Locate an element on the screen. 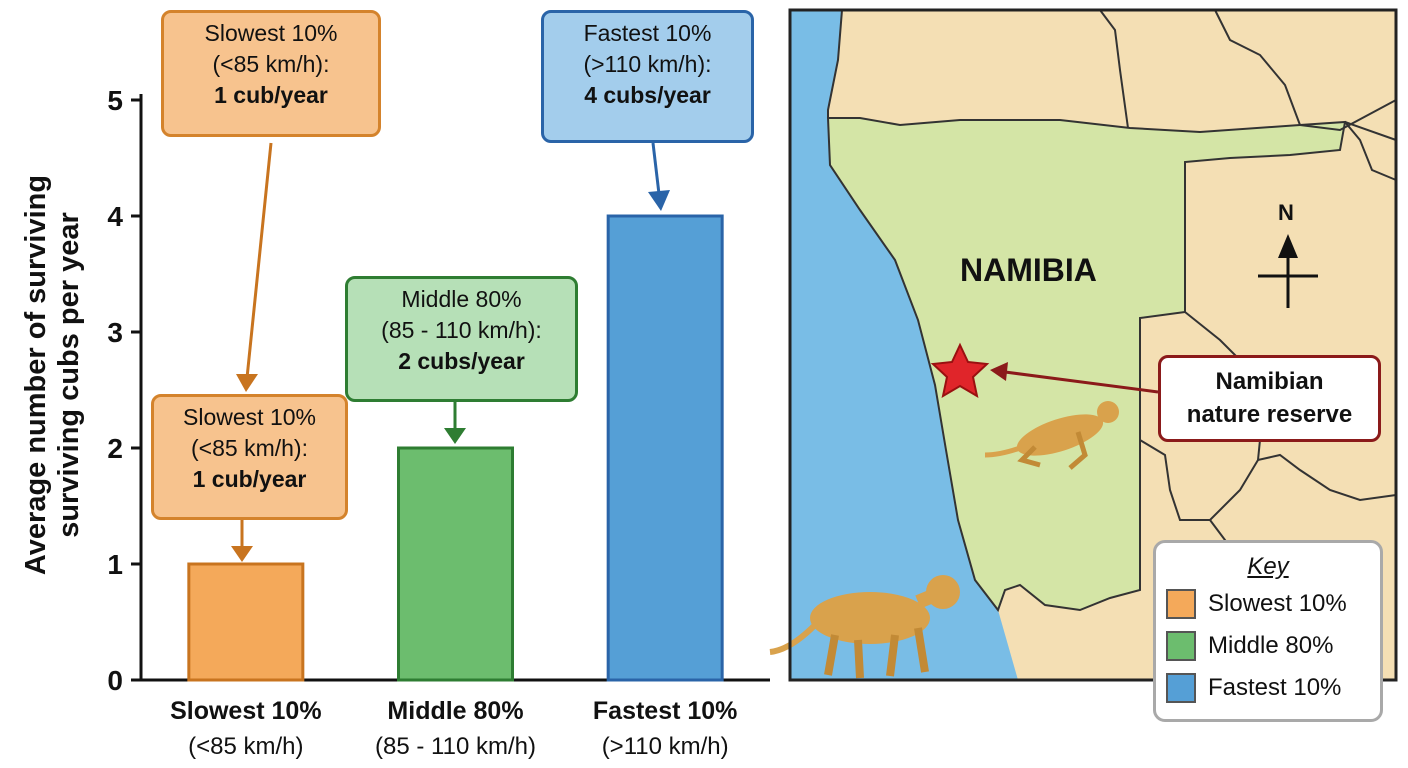 This screenshot has height=768, width=1408. y-tick-label-1: 1 is located at coordinates (115, 564).